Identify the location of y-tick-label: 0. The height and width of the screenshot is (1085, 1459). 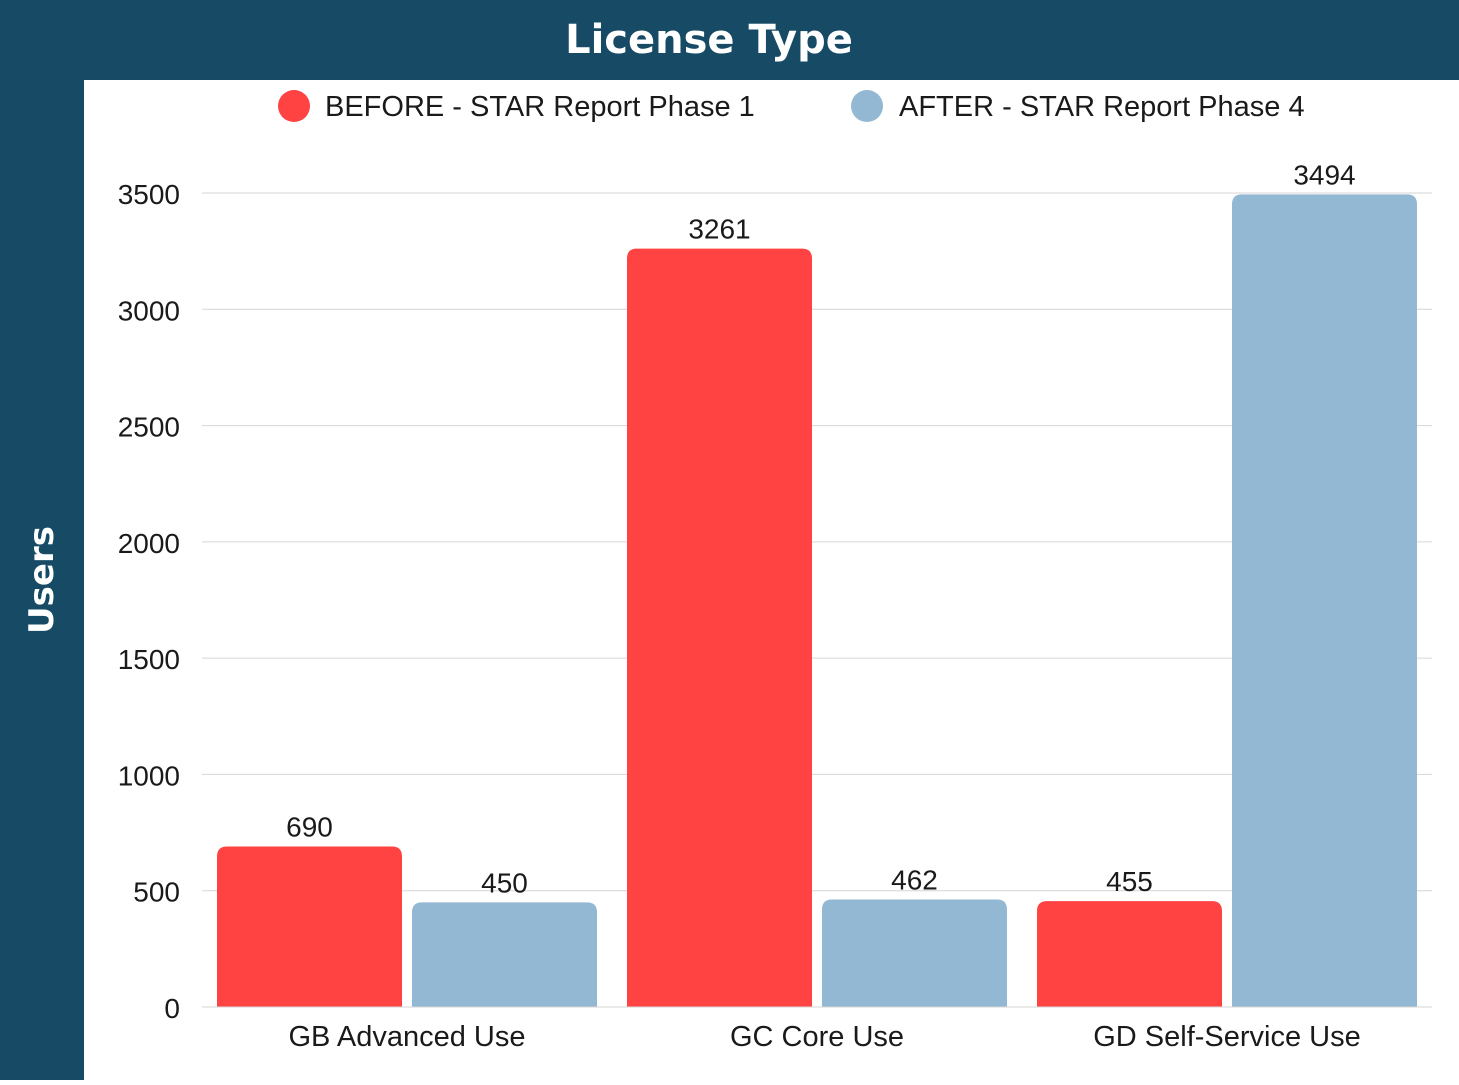
(172, 1008).